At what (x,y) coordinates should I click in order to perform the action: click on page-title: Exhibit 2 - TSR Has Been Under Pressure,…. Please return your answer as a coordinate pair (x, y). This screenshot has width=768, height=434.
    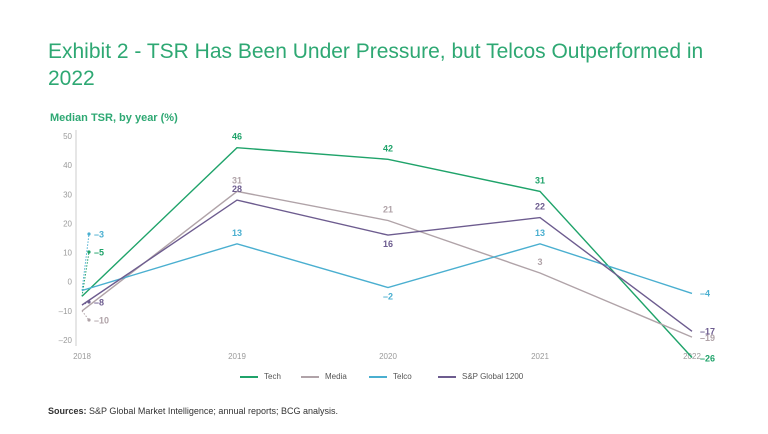
    Looking at the image, I should click on (376, 65).